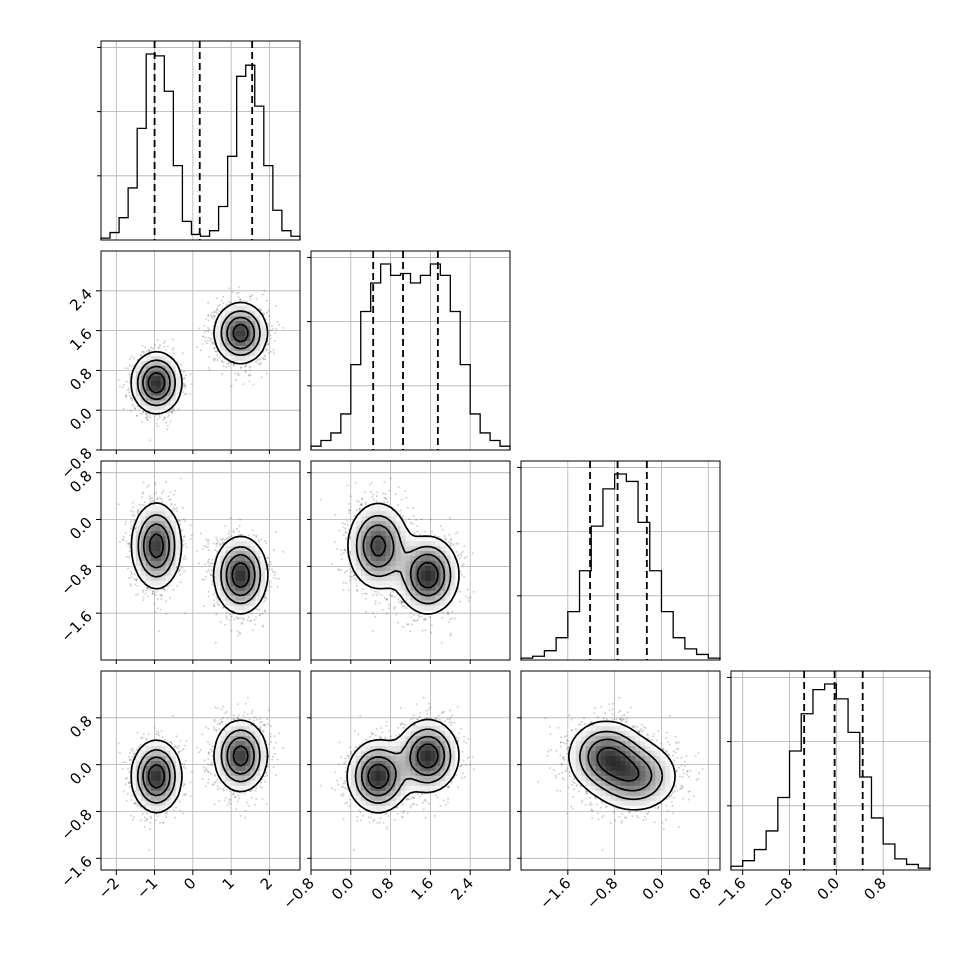 This screenshot has height=970, width=970. I want to click on x-tick-label: 2.4, so click(462, 889).